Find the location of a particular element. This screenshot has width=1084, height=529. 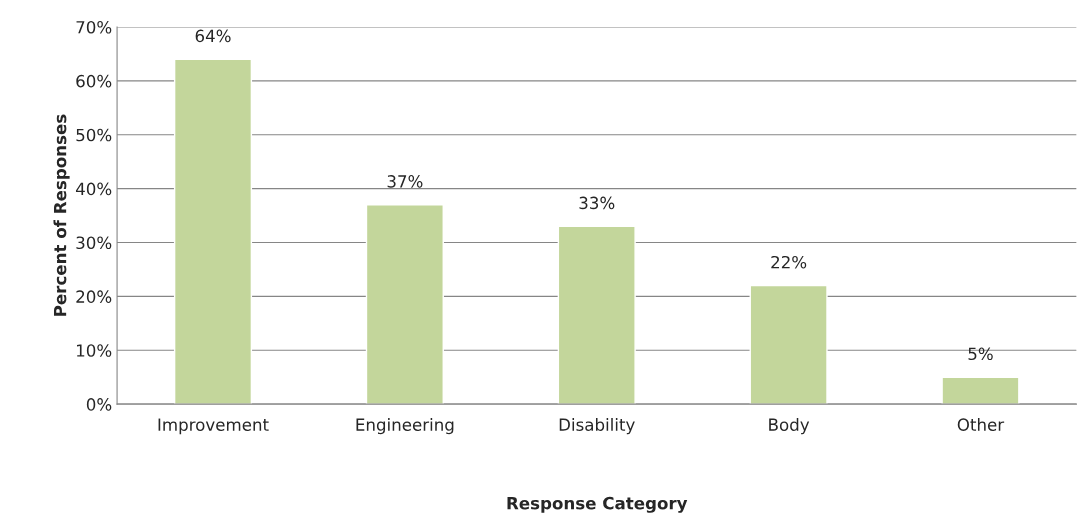

data-label: 33% is located at coordinates (597, 203).